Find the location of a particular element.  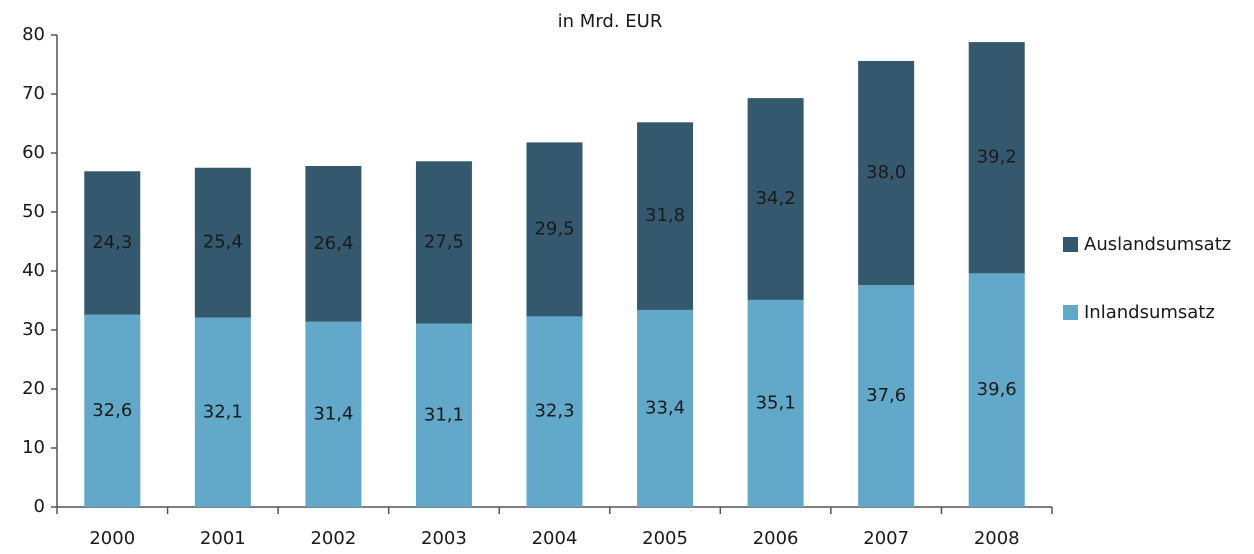

x-tick-label: 2005 is located at coordinates (665, 538).